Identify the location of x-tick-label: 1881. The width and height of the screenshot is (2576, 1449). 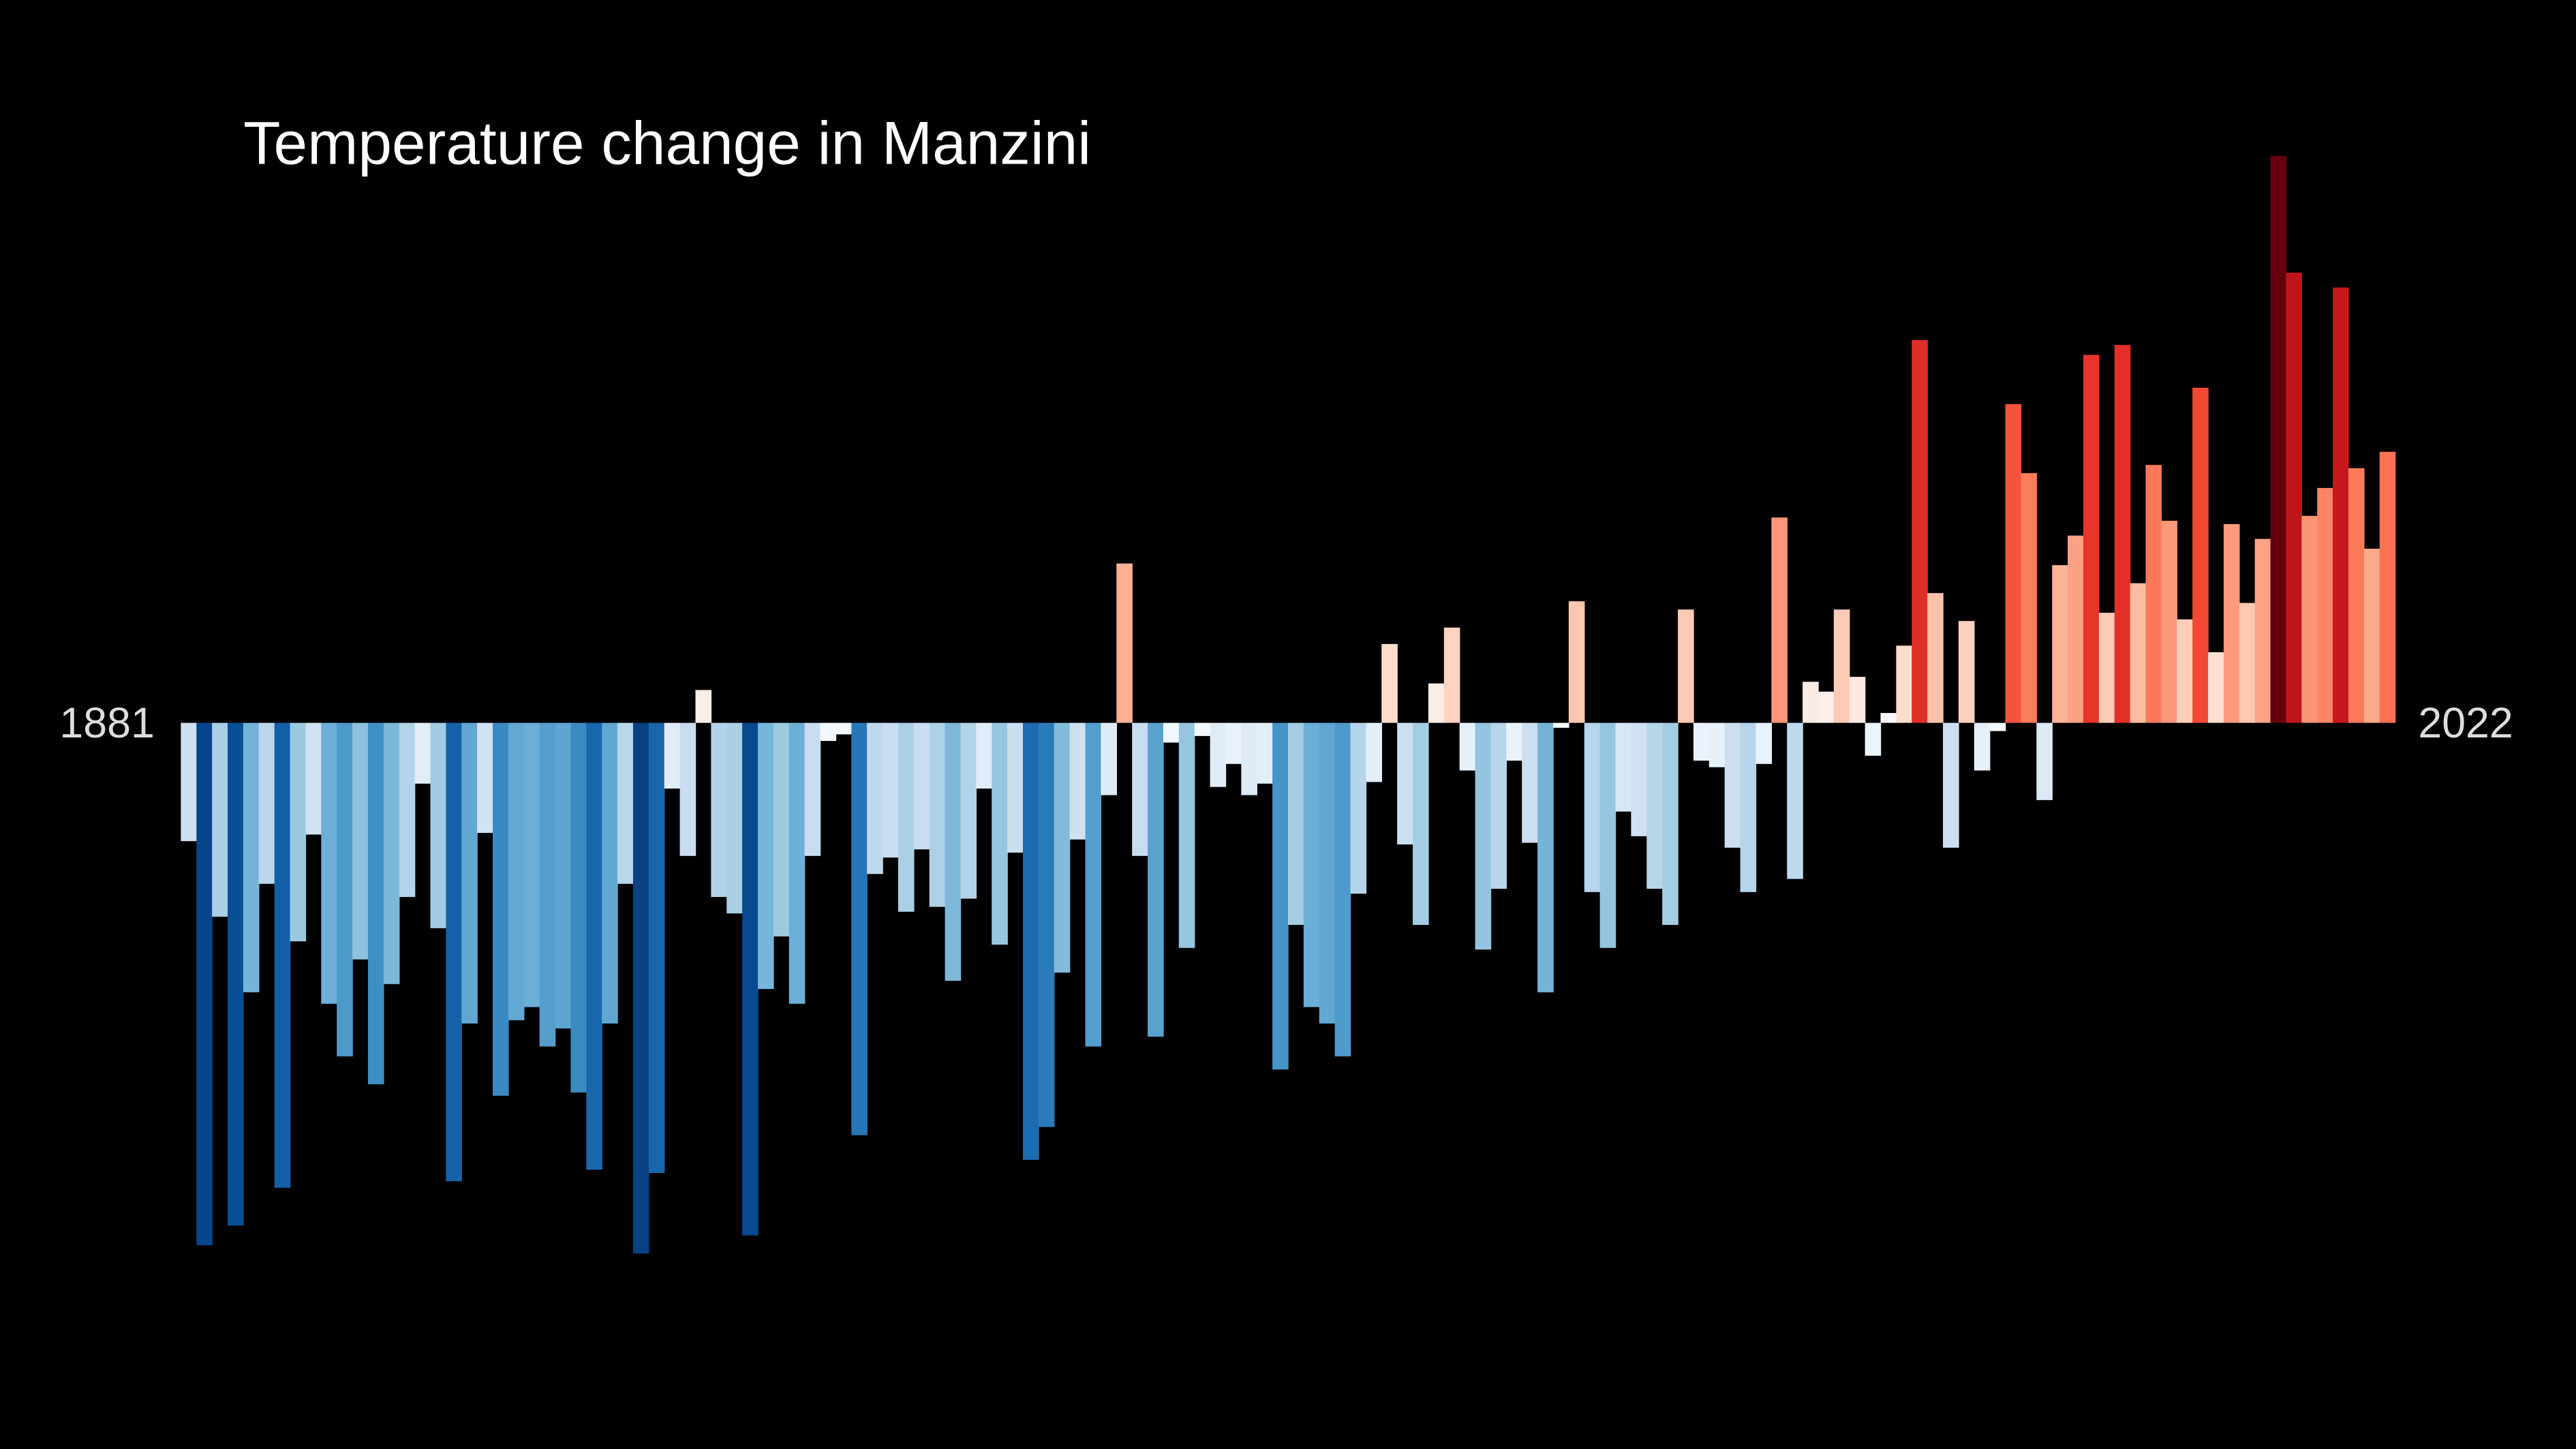
(107, 723).